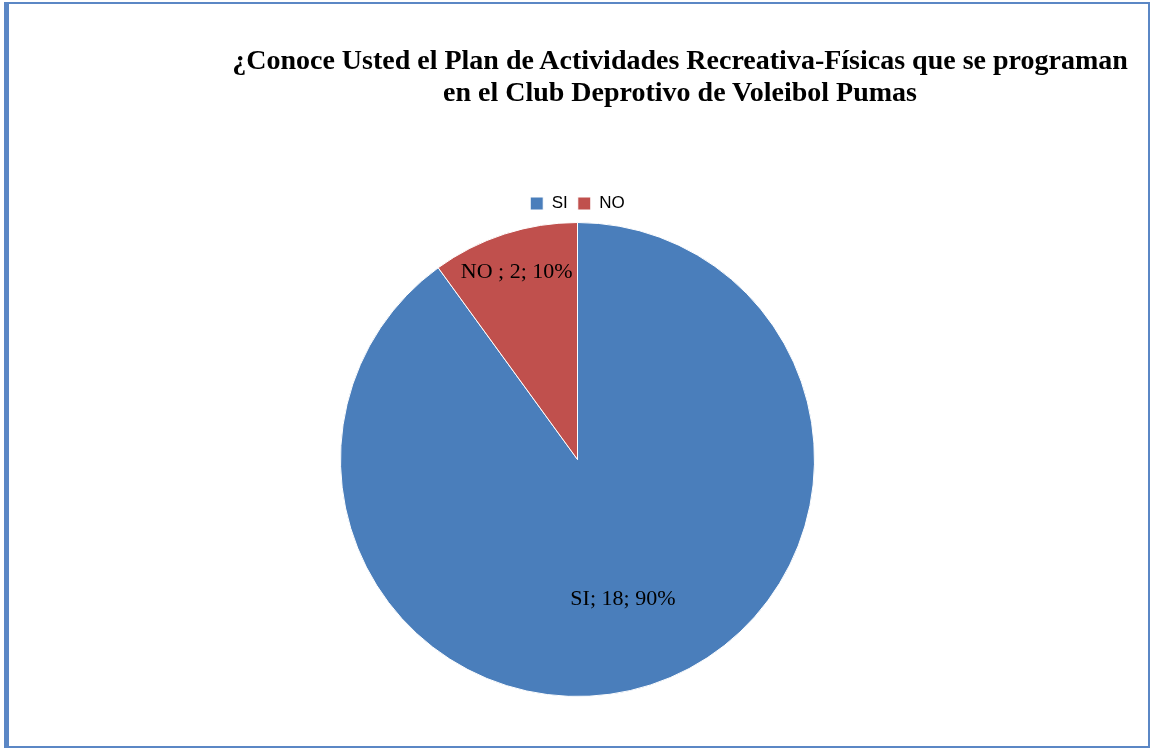  Describe the element at coordinates (559, 203) in the screenshot. I see `legend-label: SI` at that location.